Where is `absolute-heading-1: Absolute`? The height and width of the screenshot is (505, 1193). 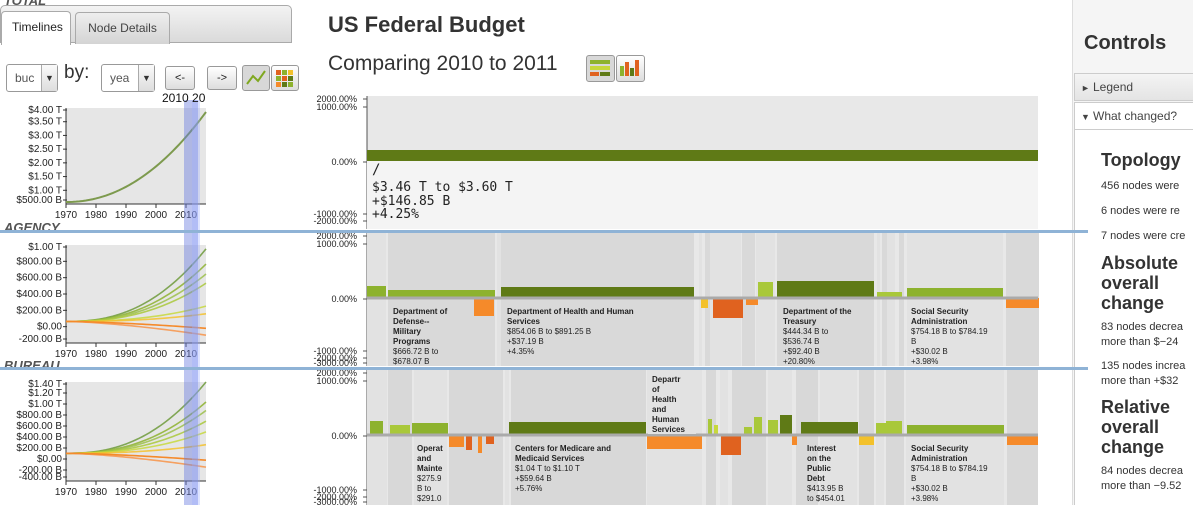
absolute-heading-1: Absolute is located at coordinates (1140, 263).